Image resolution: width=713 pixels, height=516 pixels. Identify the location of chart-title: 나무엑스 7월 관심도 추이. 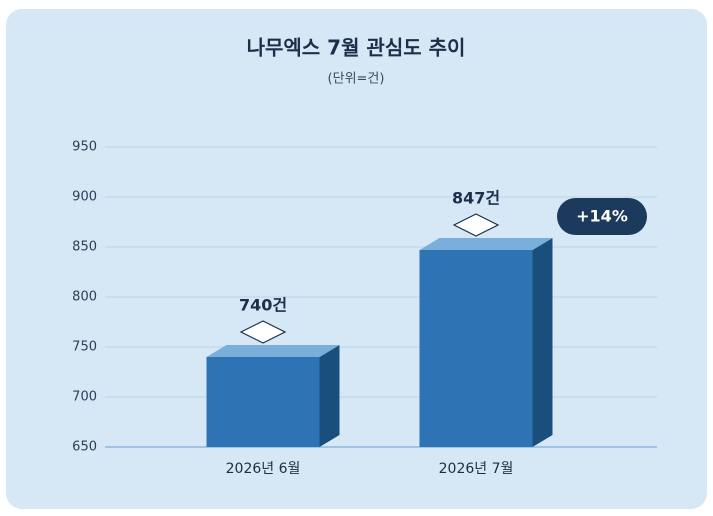
(356, 48).